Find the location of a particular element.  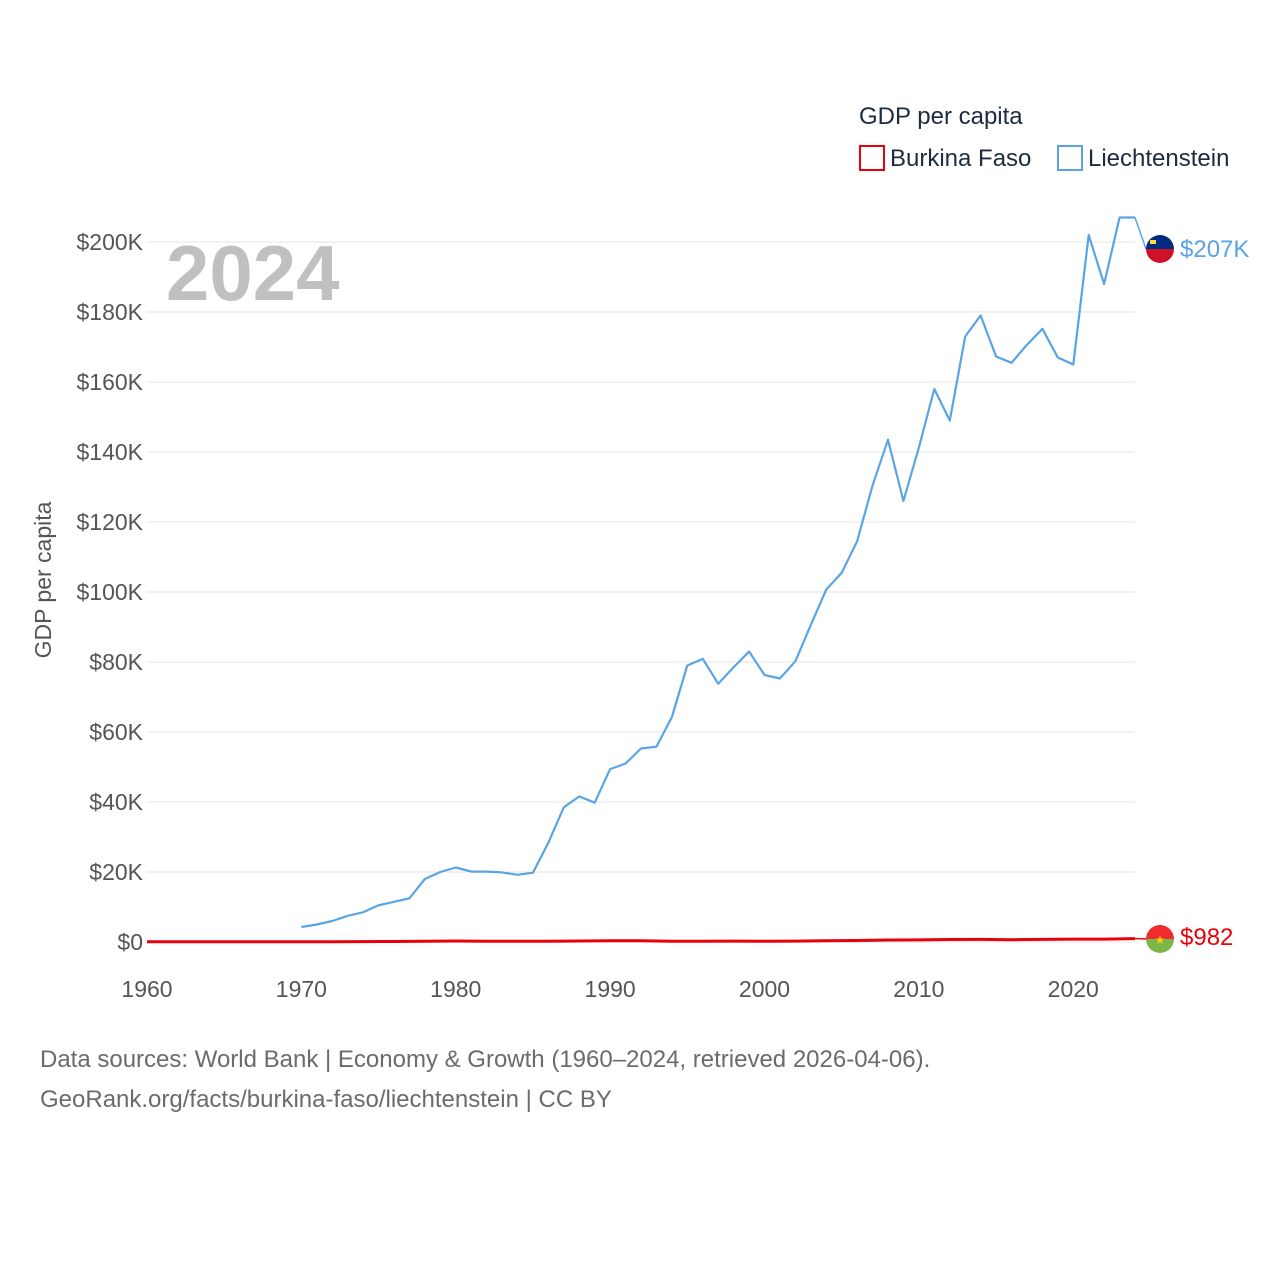

y-tick-label: $0 is located at coordinates (130, 942).